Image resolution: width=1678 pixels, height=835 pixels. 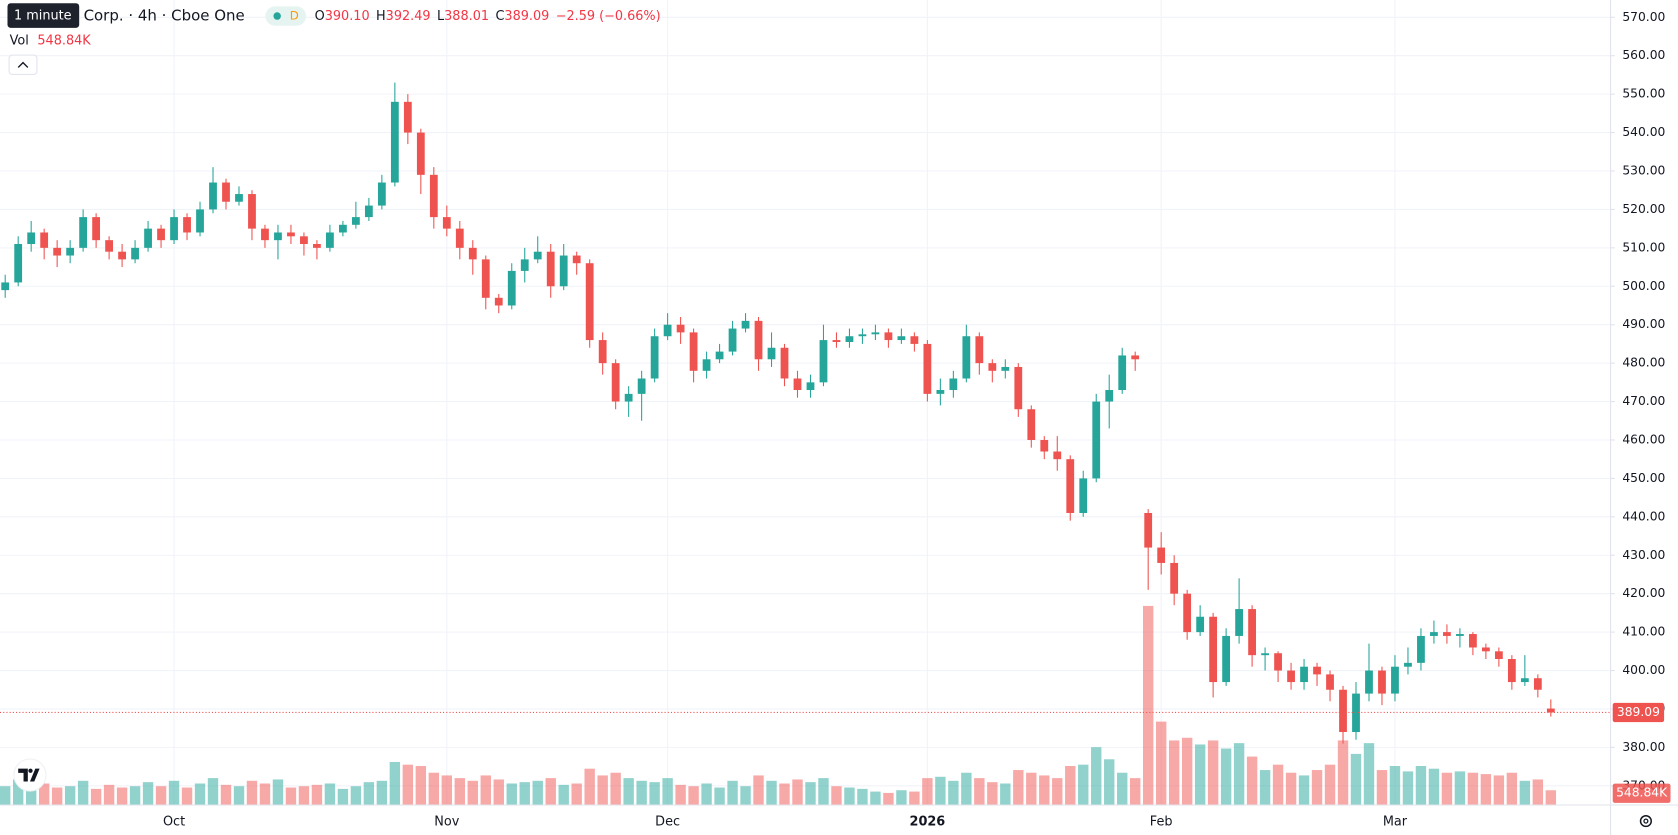 I want to click on volume-legend: Vol 548.84K, so click(x=51, y=40).